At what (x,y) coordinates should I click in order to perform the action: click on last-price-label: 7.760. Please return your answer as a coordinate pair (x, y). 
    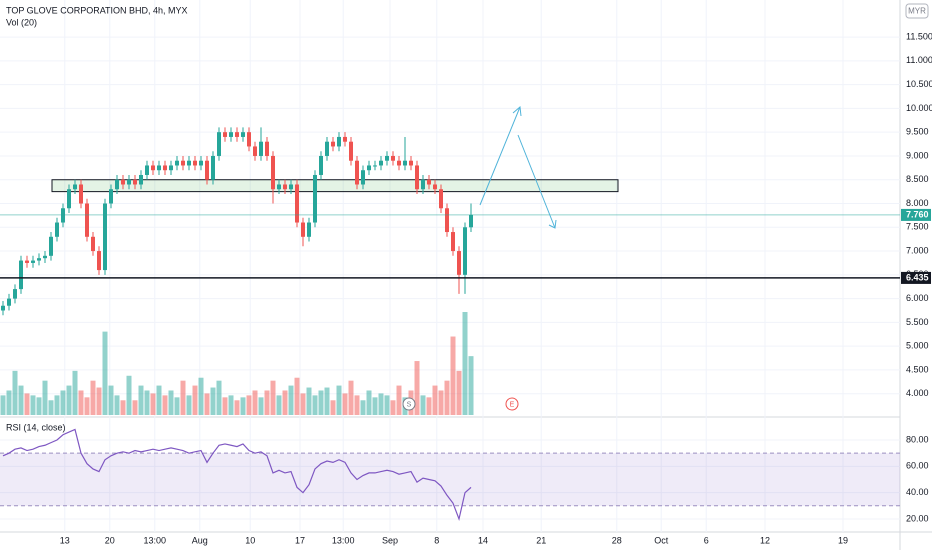
    Looking at the image, I should click on (917, 214).